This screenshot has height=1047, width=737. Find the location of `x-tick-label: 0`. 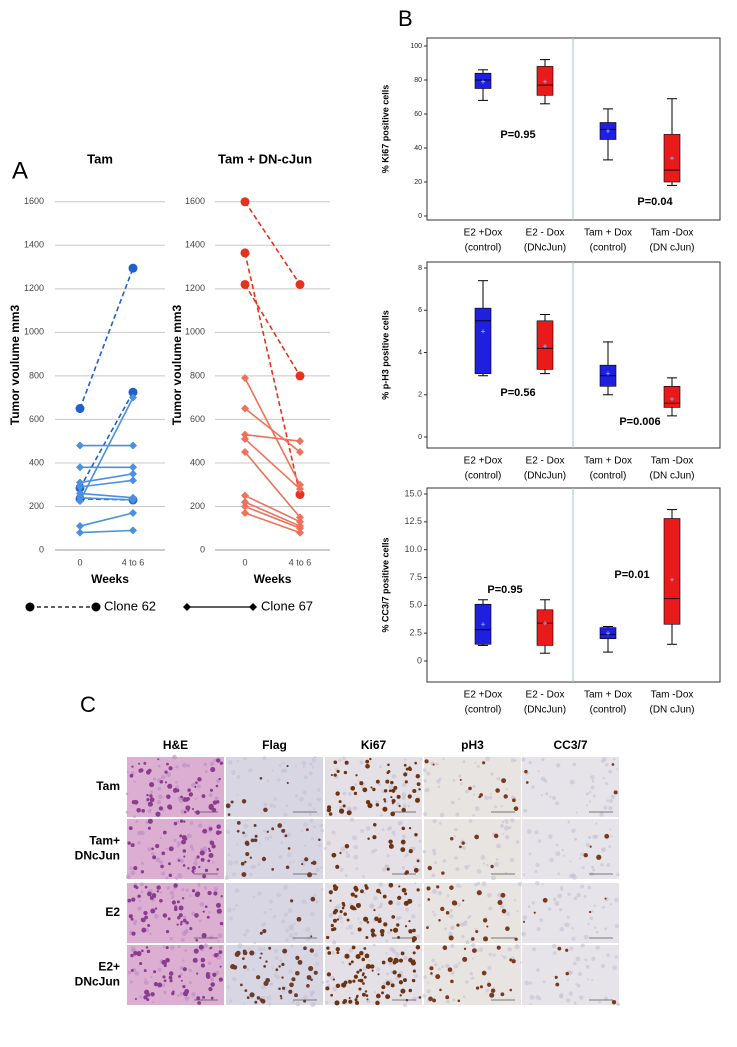

x-tick-label: 0 is located at coordinates (79, 562).